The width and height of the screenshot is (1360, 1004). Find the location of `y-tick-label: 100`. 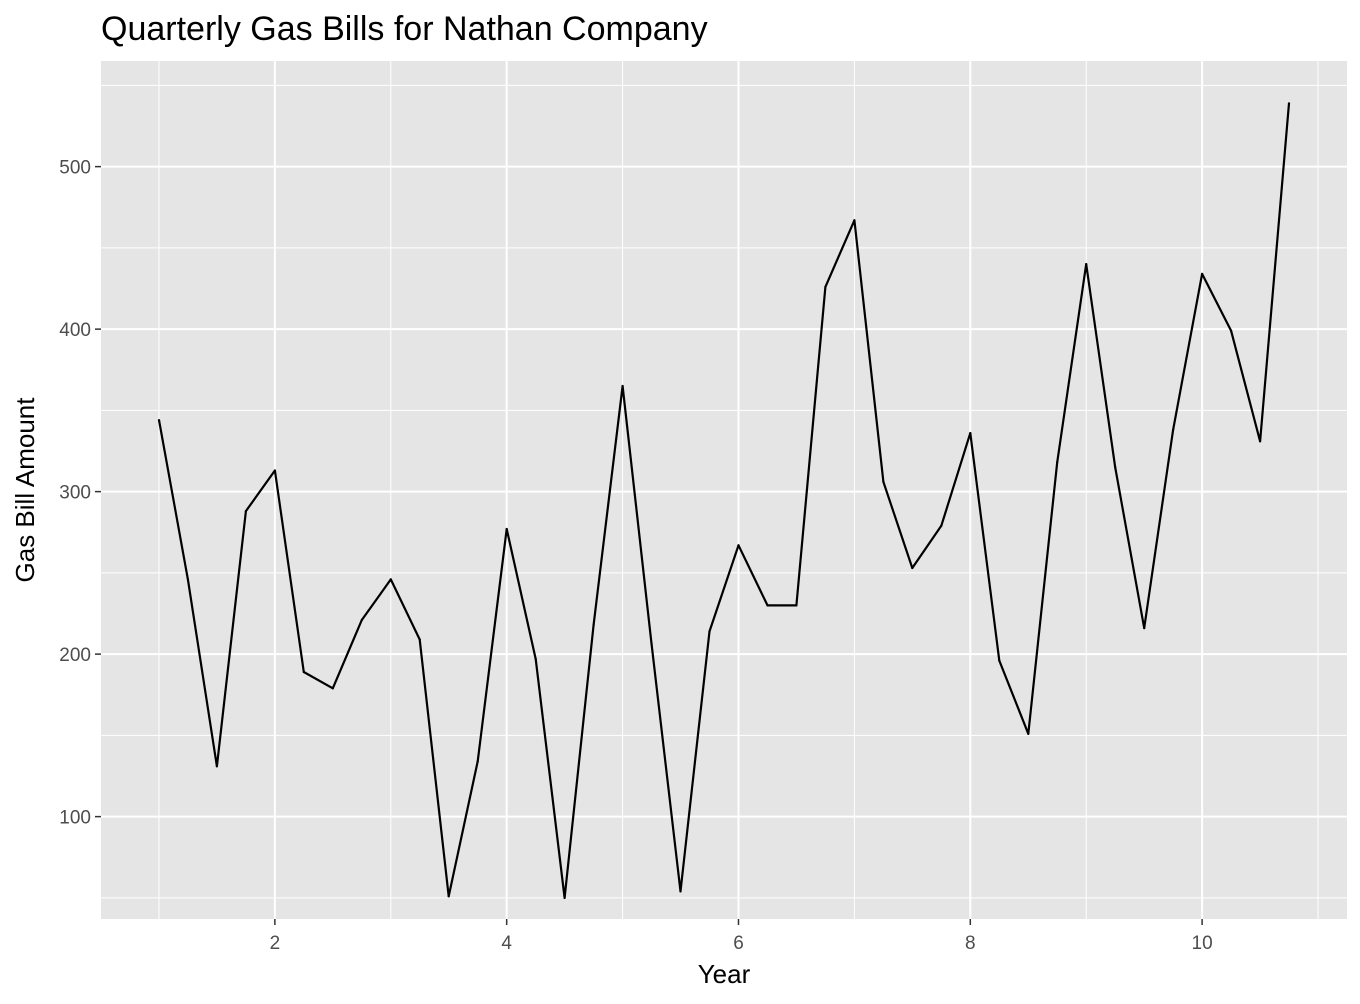

y-tick-label: 100 is located at coordinates (75, 818).